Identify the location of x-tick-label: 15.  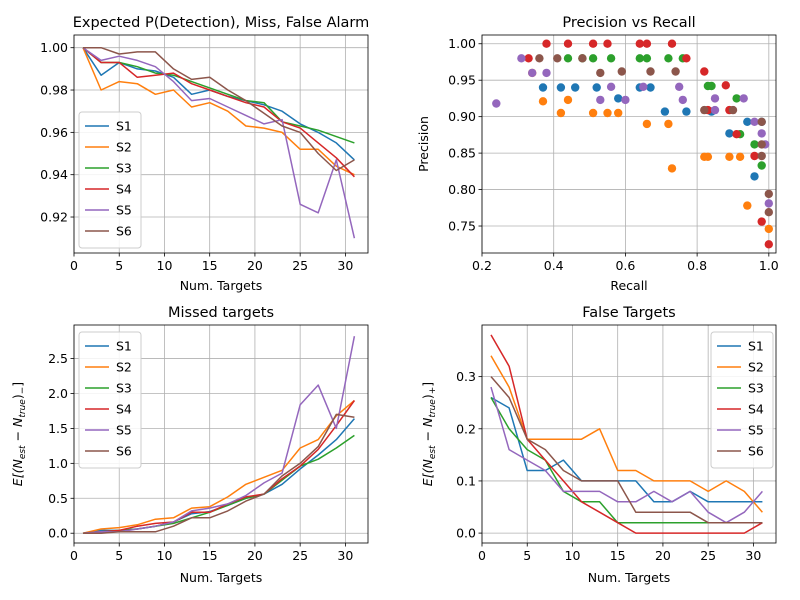
(210, 555).